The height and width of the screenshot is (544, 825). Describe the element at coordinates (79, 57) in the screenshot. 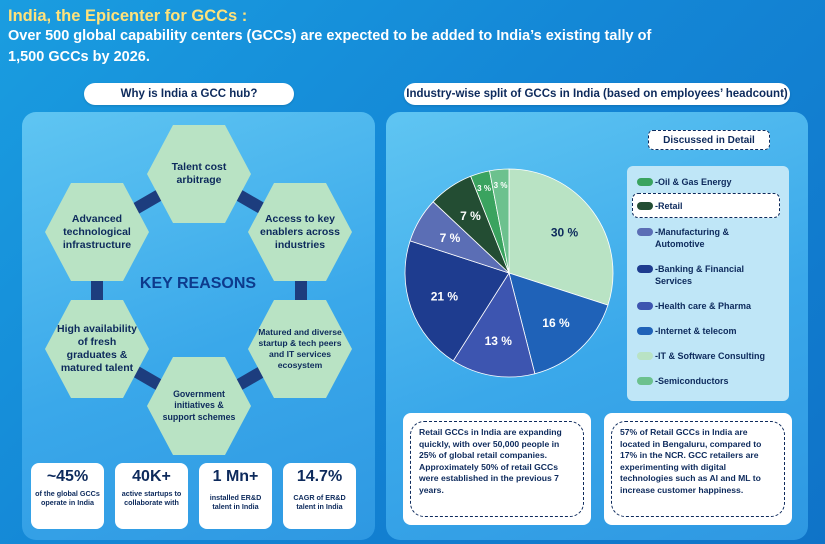

I see `page-subtitle-line2: 1,500 GCCs by 2026.` at that location.